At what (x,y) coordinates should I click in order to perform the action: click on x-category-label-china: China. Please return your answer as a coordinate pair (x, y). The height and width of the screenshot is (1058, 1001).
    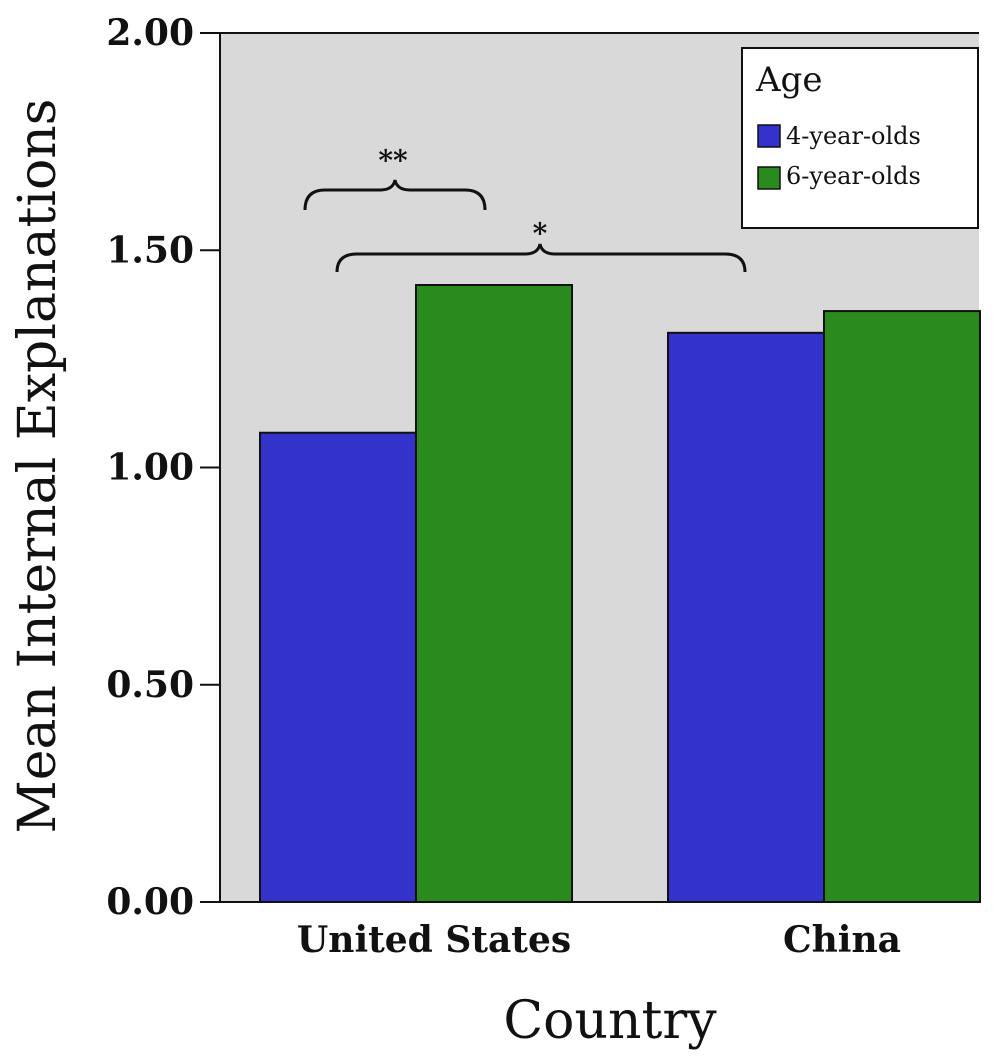
    Looking at the image, I should click on (842, 940).